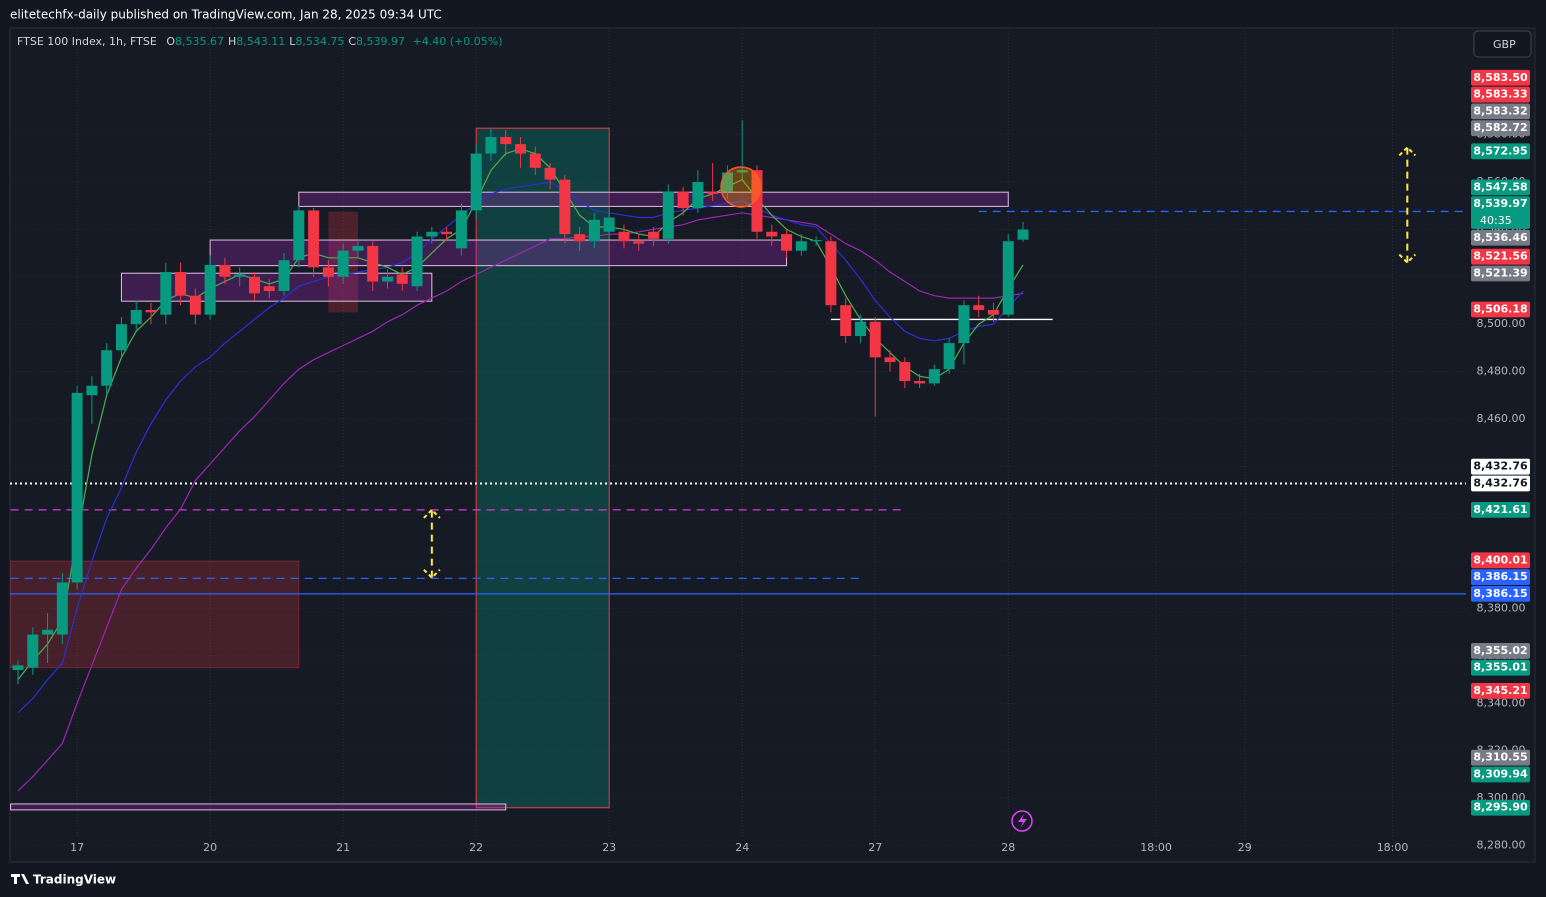 The image size is (1546, 897). Describe the element at coordinates (260, 41) in the screenshot. I see `ohlc-value: 8,543.11` at that location.